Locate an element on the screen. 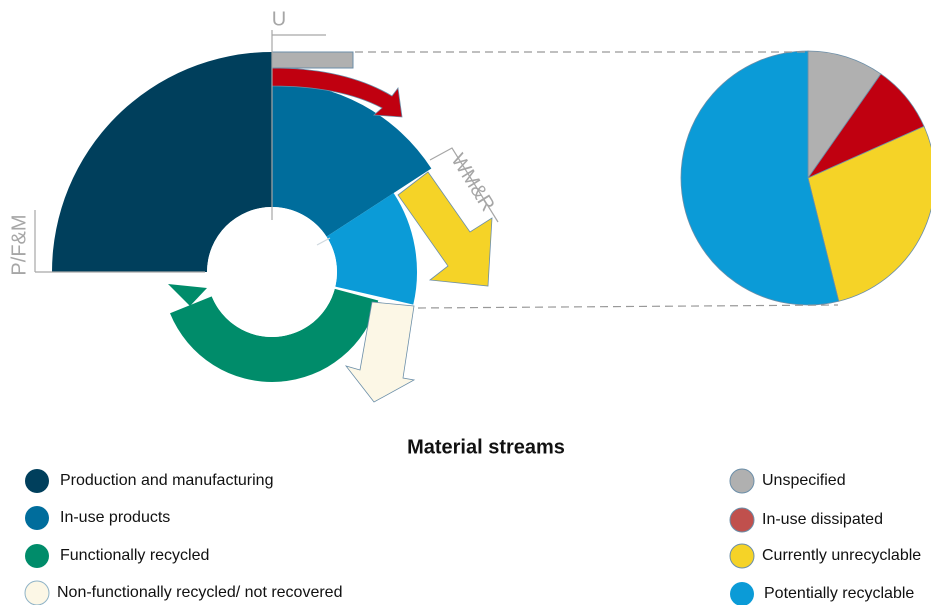 The width and height of the screenshot is (931, 605). legend-title: Material streams is located at coordinates (486, 447).